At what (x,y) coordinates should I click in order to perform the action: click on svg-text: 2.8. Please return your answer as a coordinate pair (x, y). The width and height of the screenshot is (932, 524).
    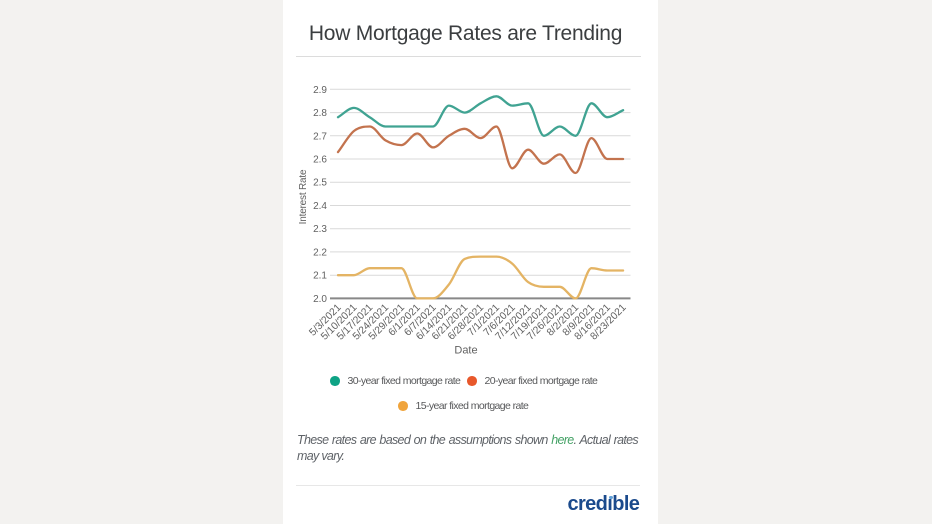
    Looking at the image, I should click on (320, 113).